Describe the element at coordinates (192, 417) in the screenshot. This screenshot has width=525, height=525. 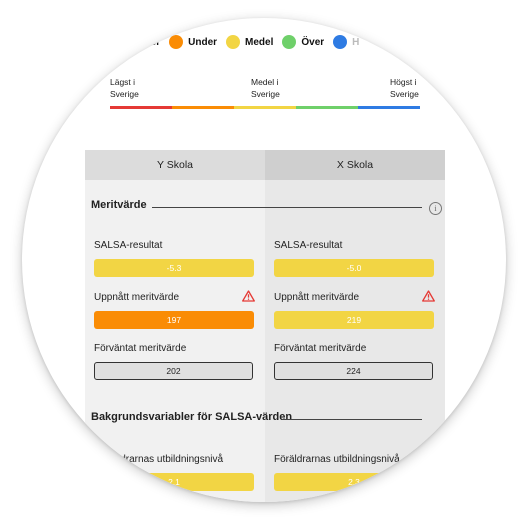
I see `section-title-bakgrund: Bakgrundsvariabler för SALSA-värden` at that location.